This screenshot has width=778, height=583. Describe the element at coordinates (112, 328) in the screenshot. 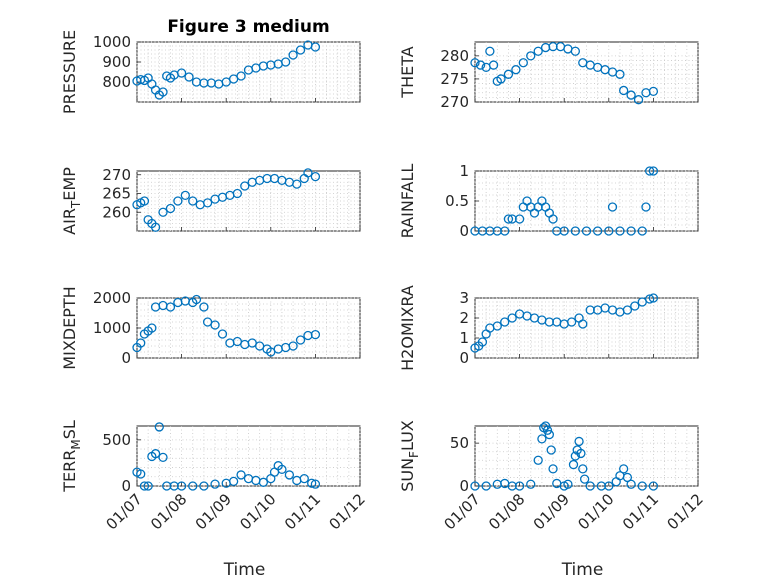

I see `y-tick-label: 1000` at that location.